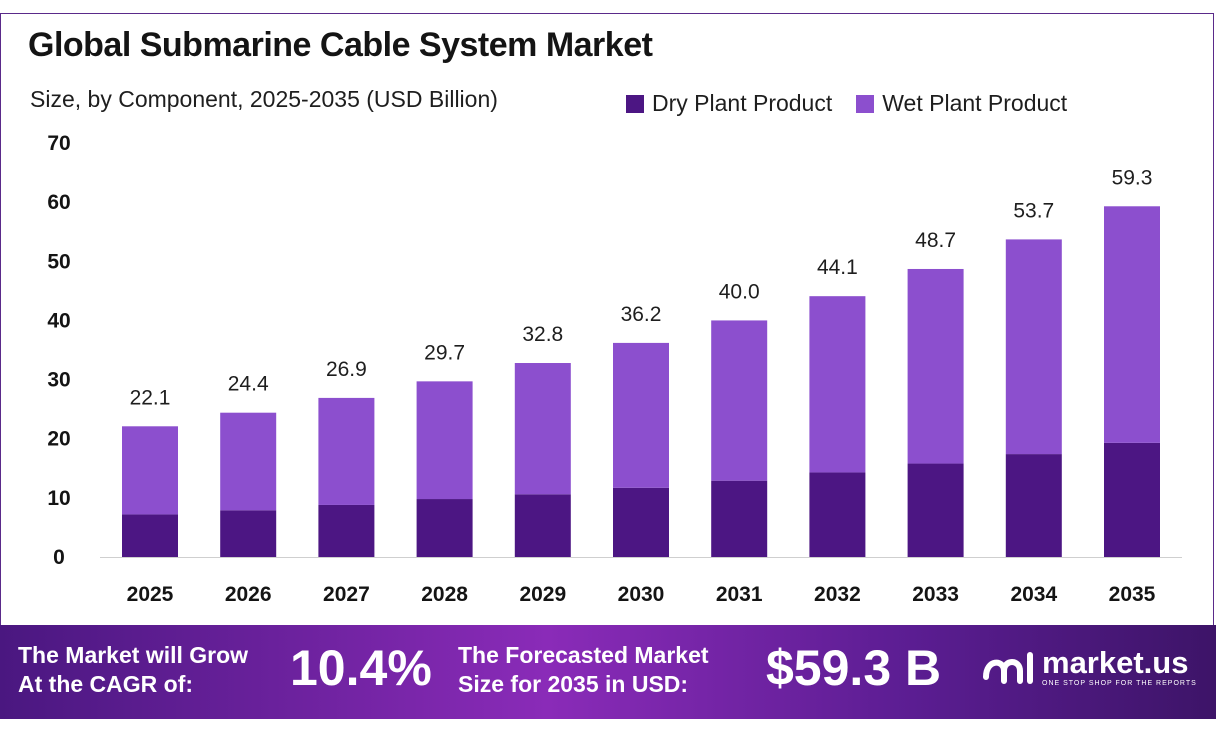 The image size is (1216, 735). What do you see at coordinates (58, 498) in the screenshot?
I see `y-tick-label: 10` at bounding box center [58, 498].